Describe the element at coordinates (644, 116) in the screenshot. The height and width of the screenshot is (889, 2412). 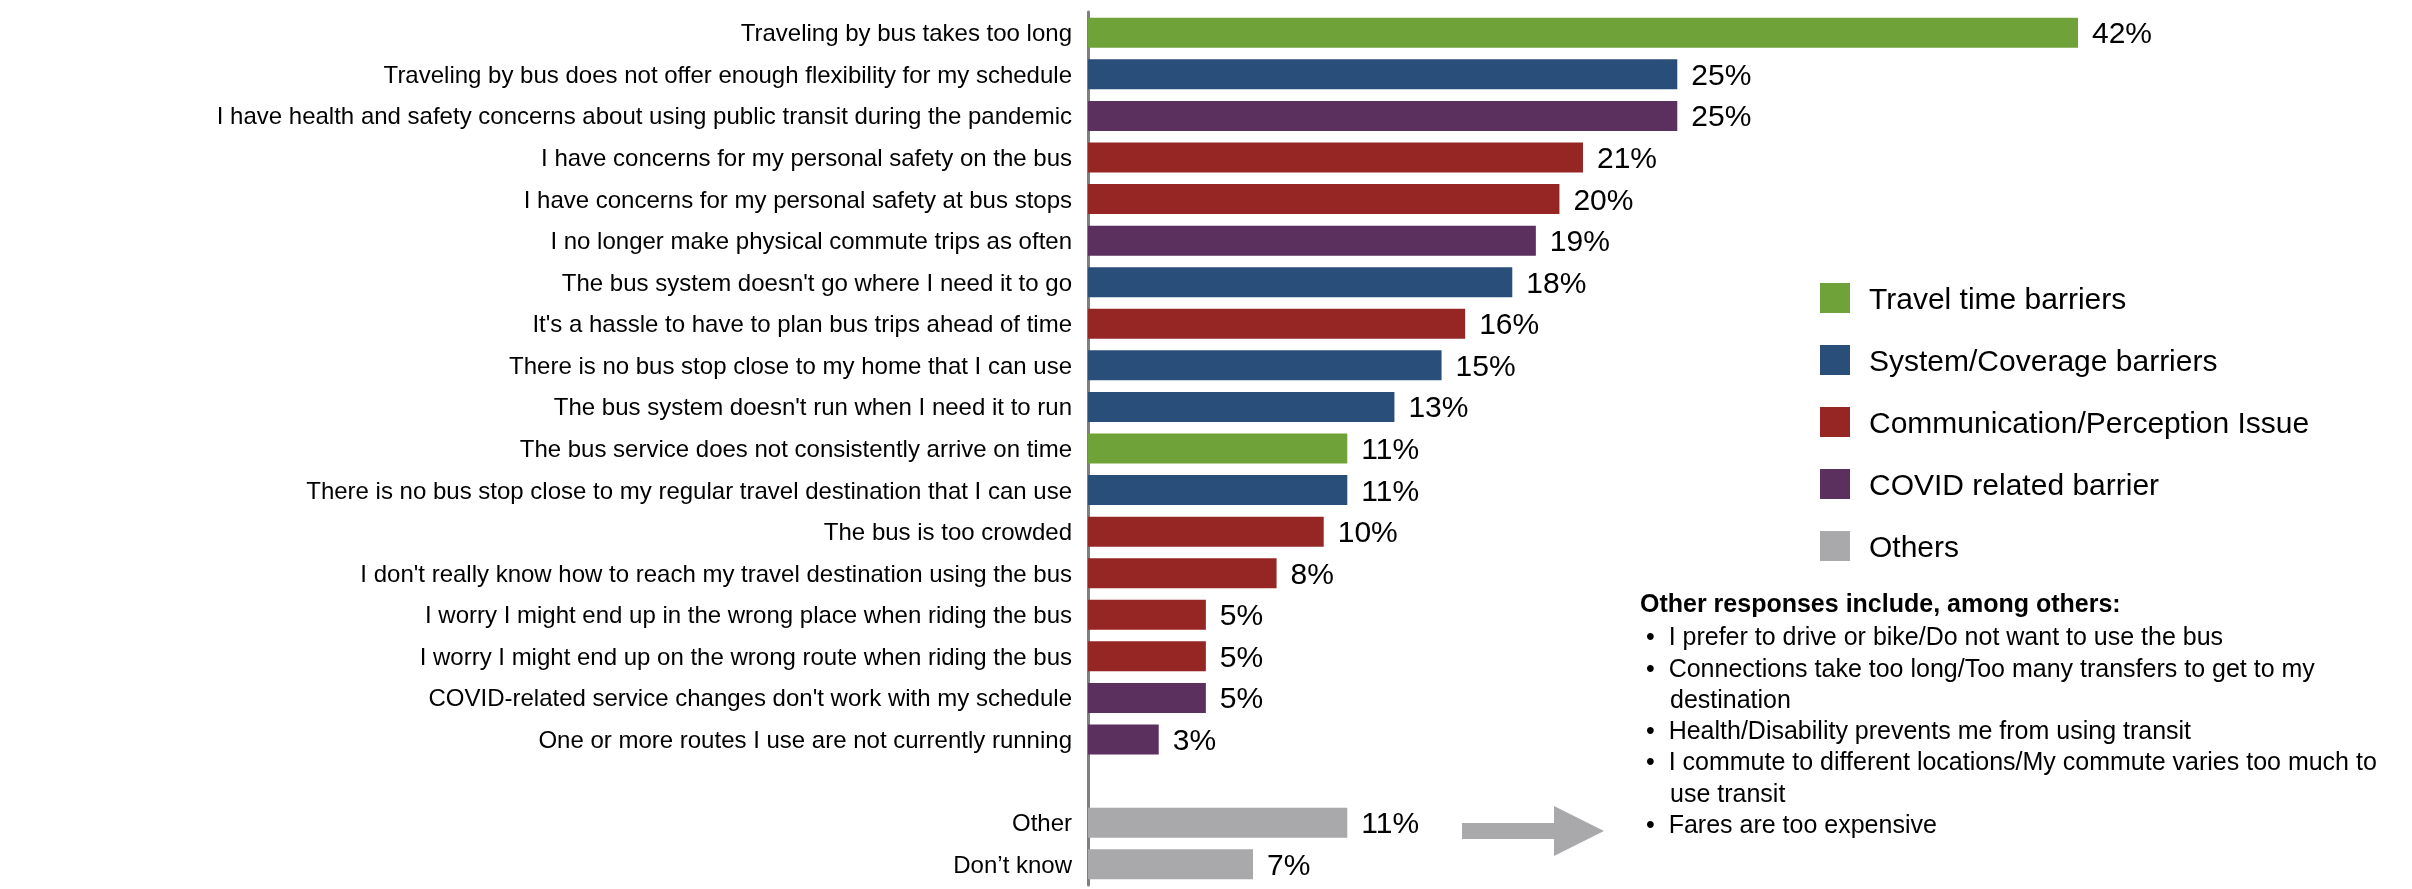
I see `y-tick-label: I have health and safety concerns about using public transit during the pandemic` at that location.